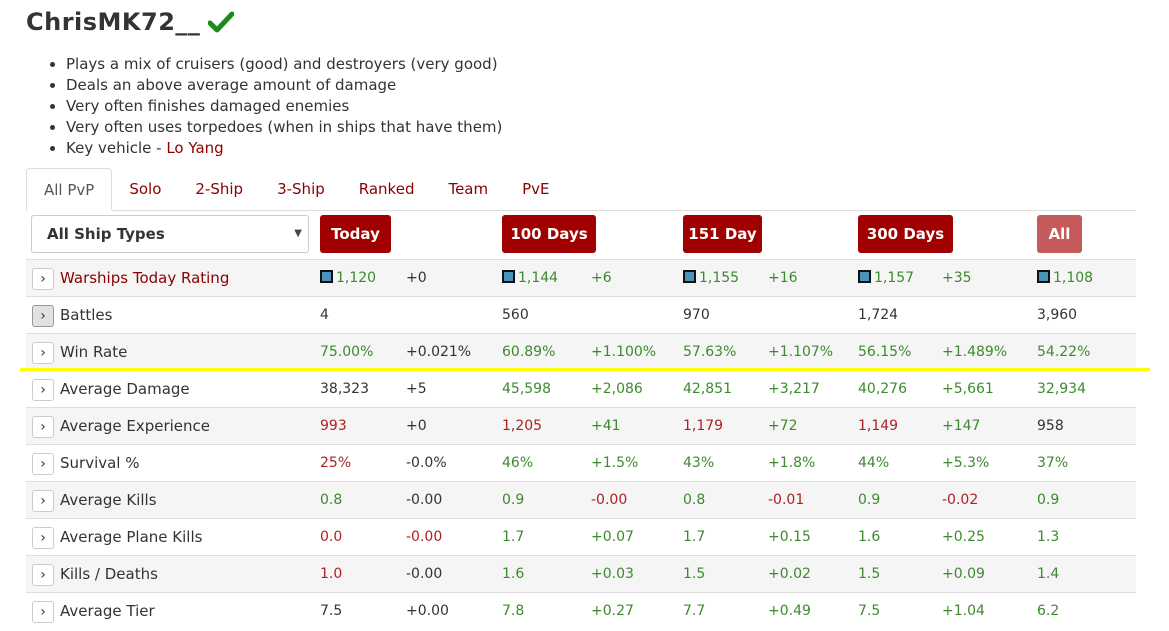 This screenshot has width=1169, height=631. Describe the element at coordinates (709, 352) in the screenshot. I see `stat-value: 57.63%` at that location.